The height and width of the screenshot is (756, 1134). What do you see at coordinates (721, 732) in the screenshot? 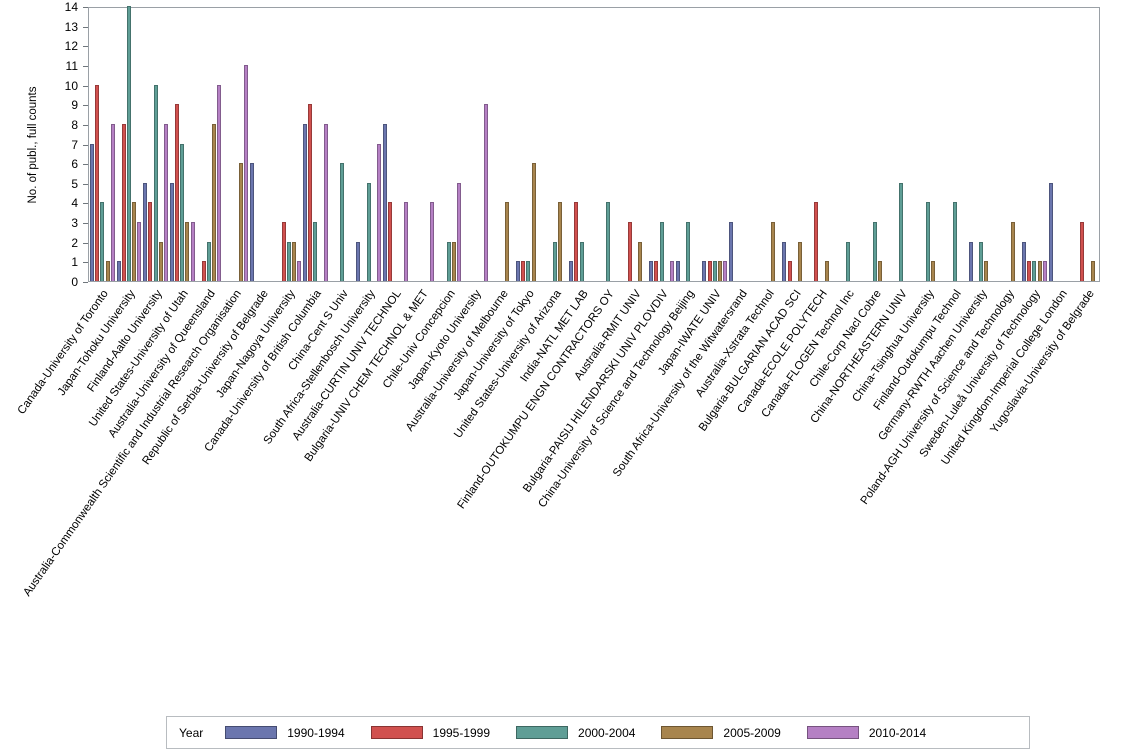
I see `legend-item: 2005-2009` at bounding box center [721, 732].